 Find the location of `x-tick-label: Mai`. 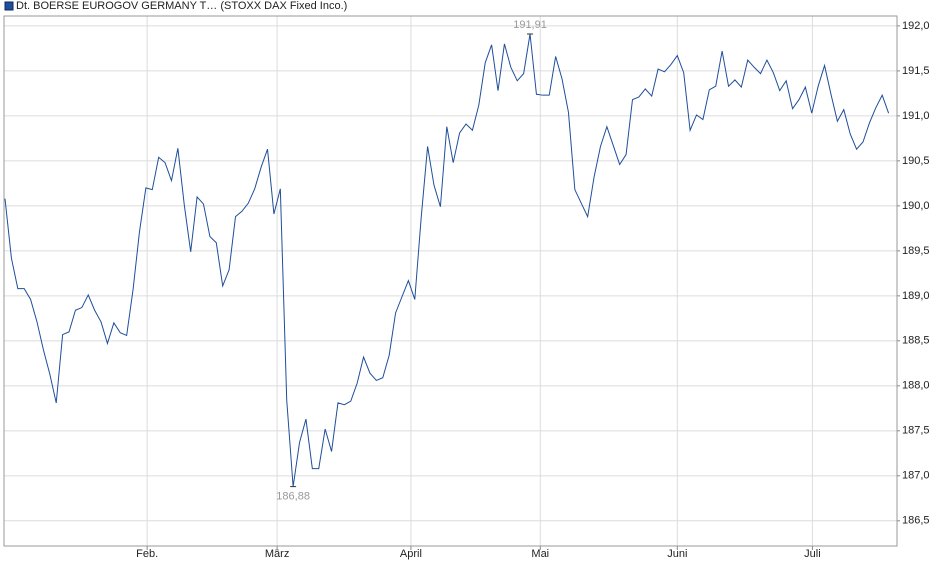

x-tick-label: Mai is located at coordinates (540, 554).